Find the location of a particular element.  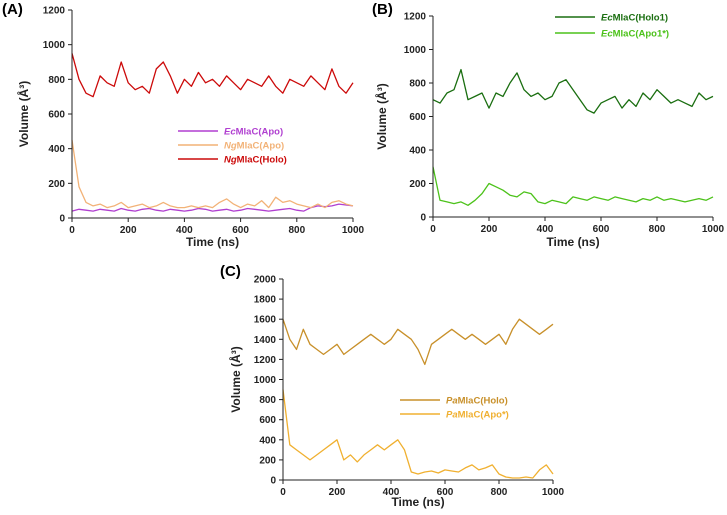

legend-entry: EcMlaC(Apo1*) is located at coordinates (635, 34).